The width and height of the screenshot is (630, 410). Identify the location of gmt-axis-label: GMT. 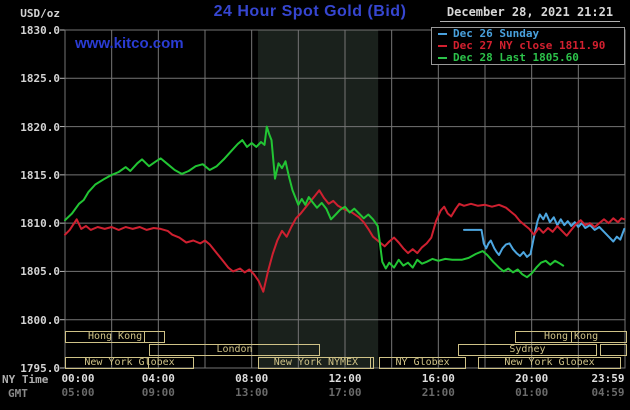
(18, 393).